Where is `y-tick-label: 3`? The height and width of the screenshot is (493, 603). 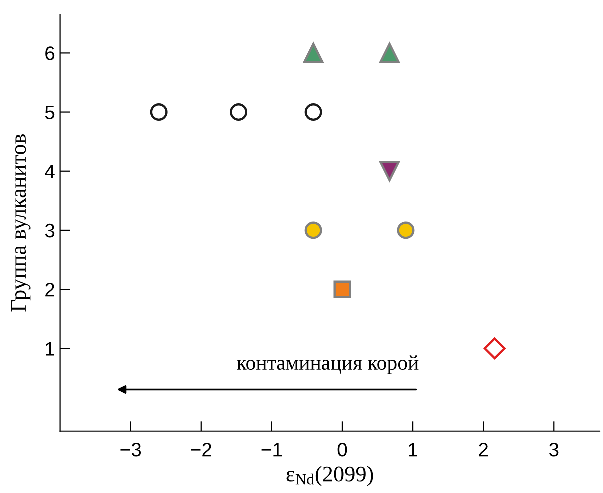
y-tick-label: 3 is located at coordinates (50, 231).